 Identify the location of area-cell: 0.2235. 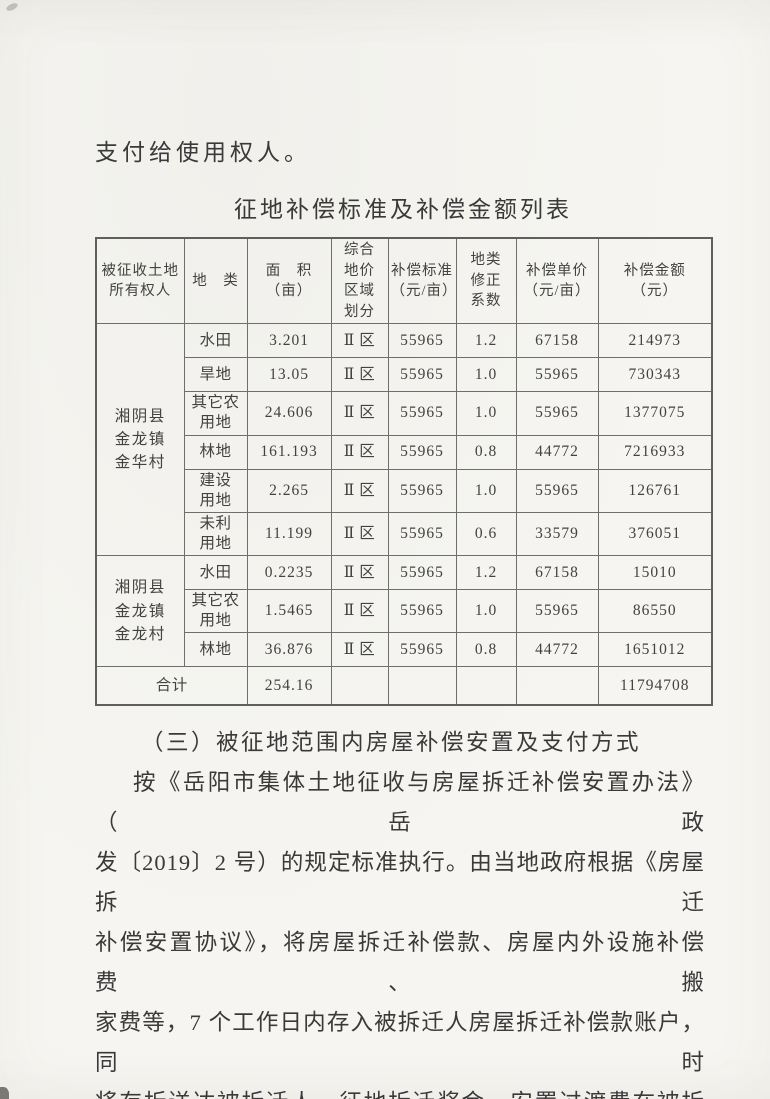
(289, 573).